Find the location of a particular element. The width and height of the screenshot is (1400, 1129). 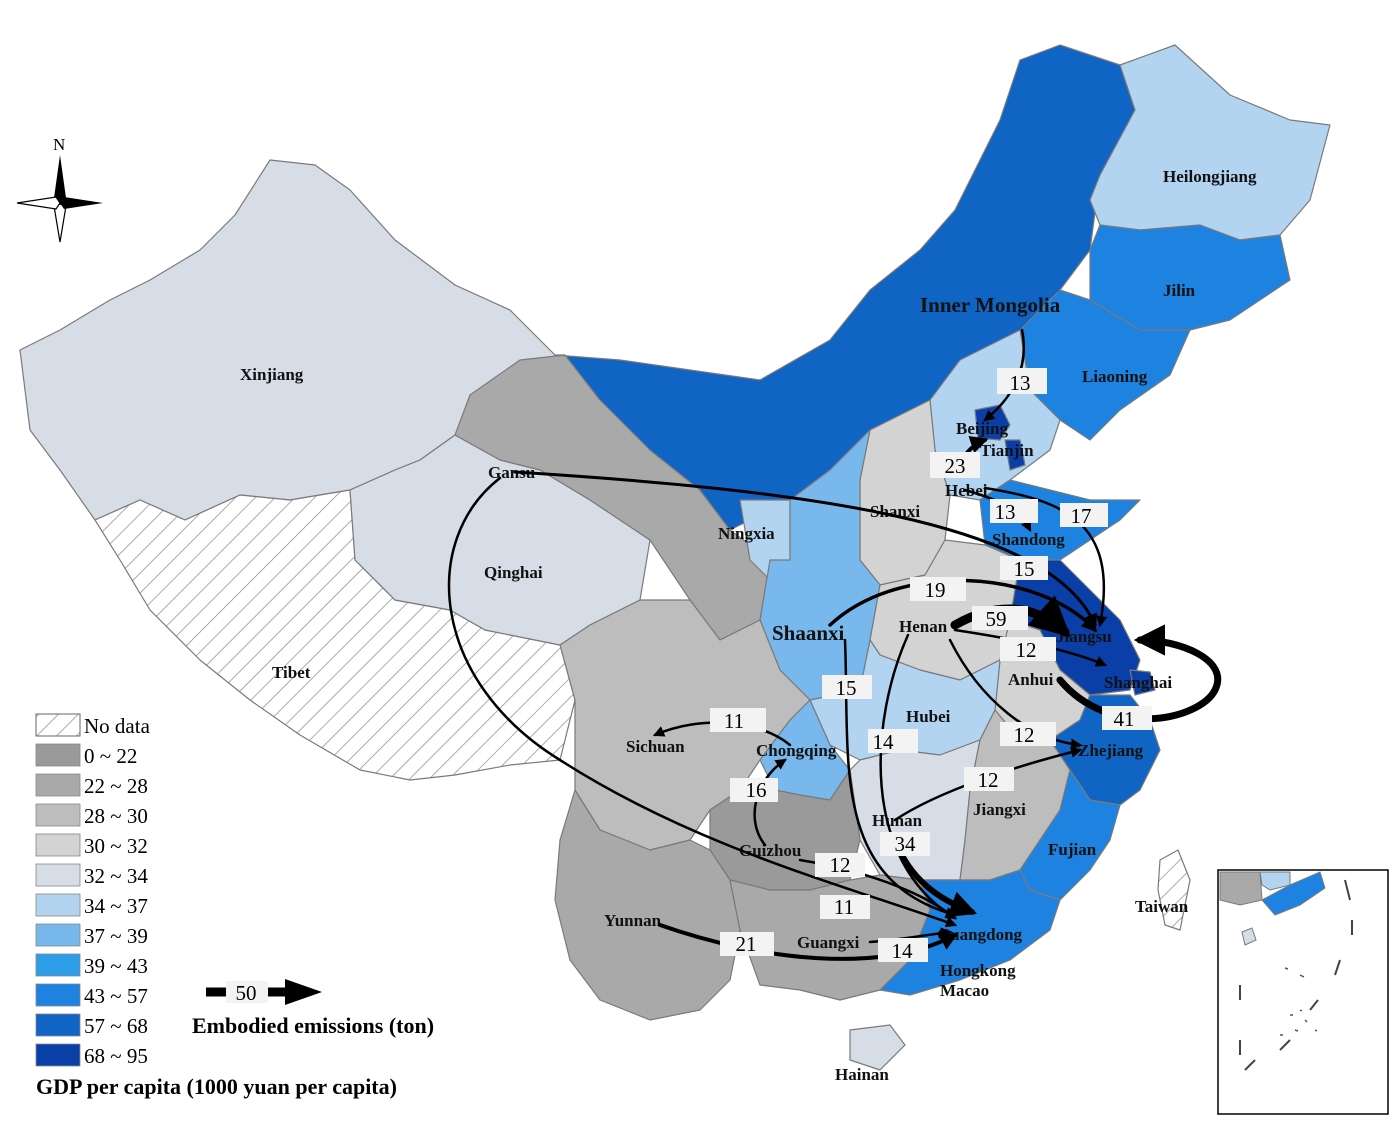

legend-label: 57 ~ 68 is located at coordinates (116, 1026).